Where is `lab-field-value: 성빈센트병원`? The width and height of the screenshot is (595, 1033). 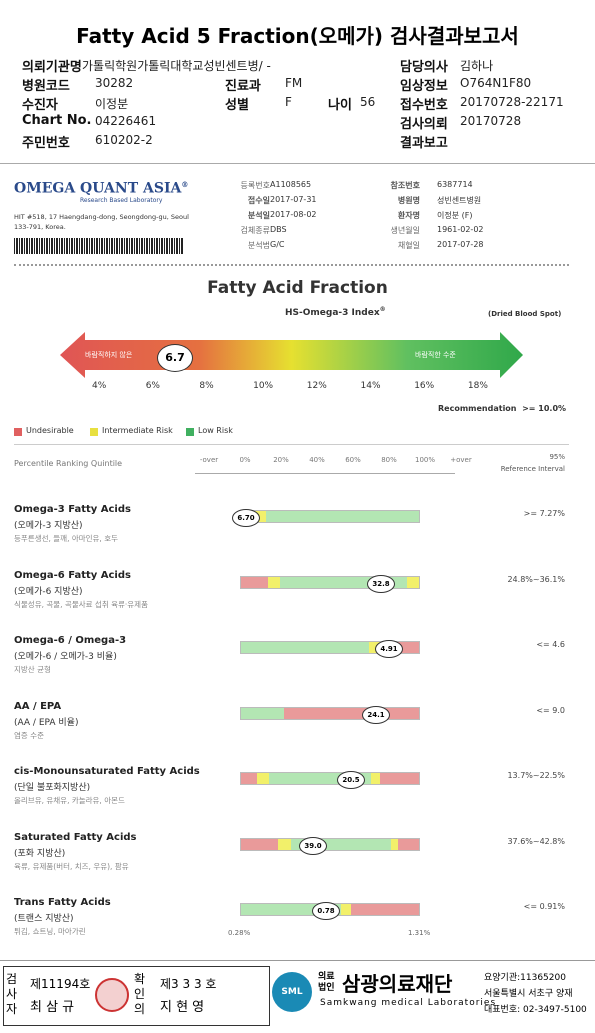 lab-field-value: 성빈센트병원 is located at coordinates (459, 200).